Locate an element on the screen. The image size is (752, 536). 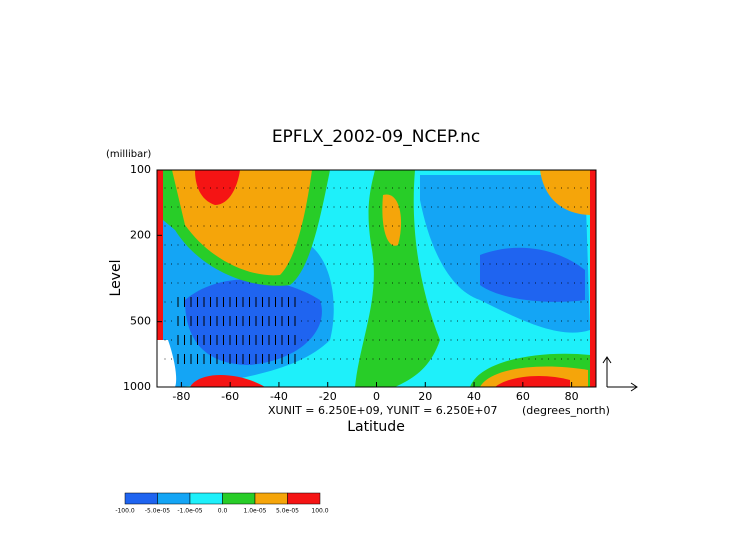
y-tick-label: 1000 is located at coordinates (137, 386).